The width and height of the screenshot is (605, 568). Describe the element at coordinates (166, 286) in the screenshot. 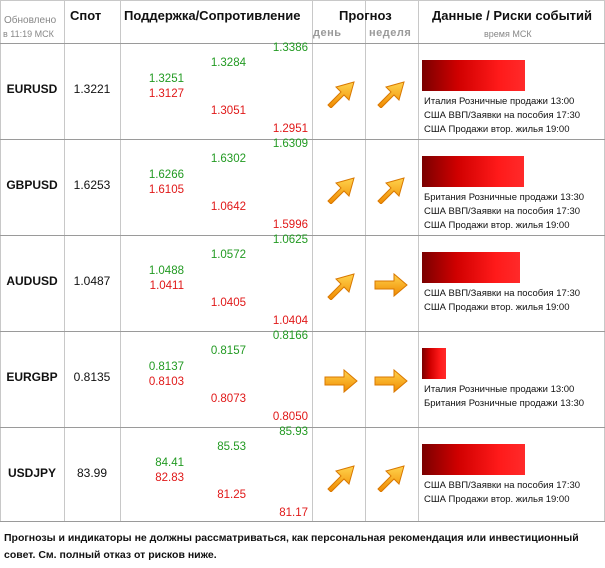

I see `resistance-level-1: 1.0411` at that location.